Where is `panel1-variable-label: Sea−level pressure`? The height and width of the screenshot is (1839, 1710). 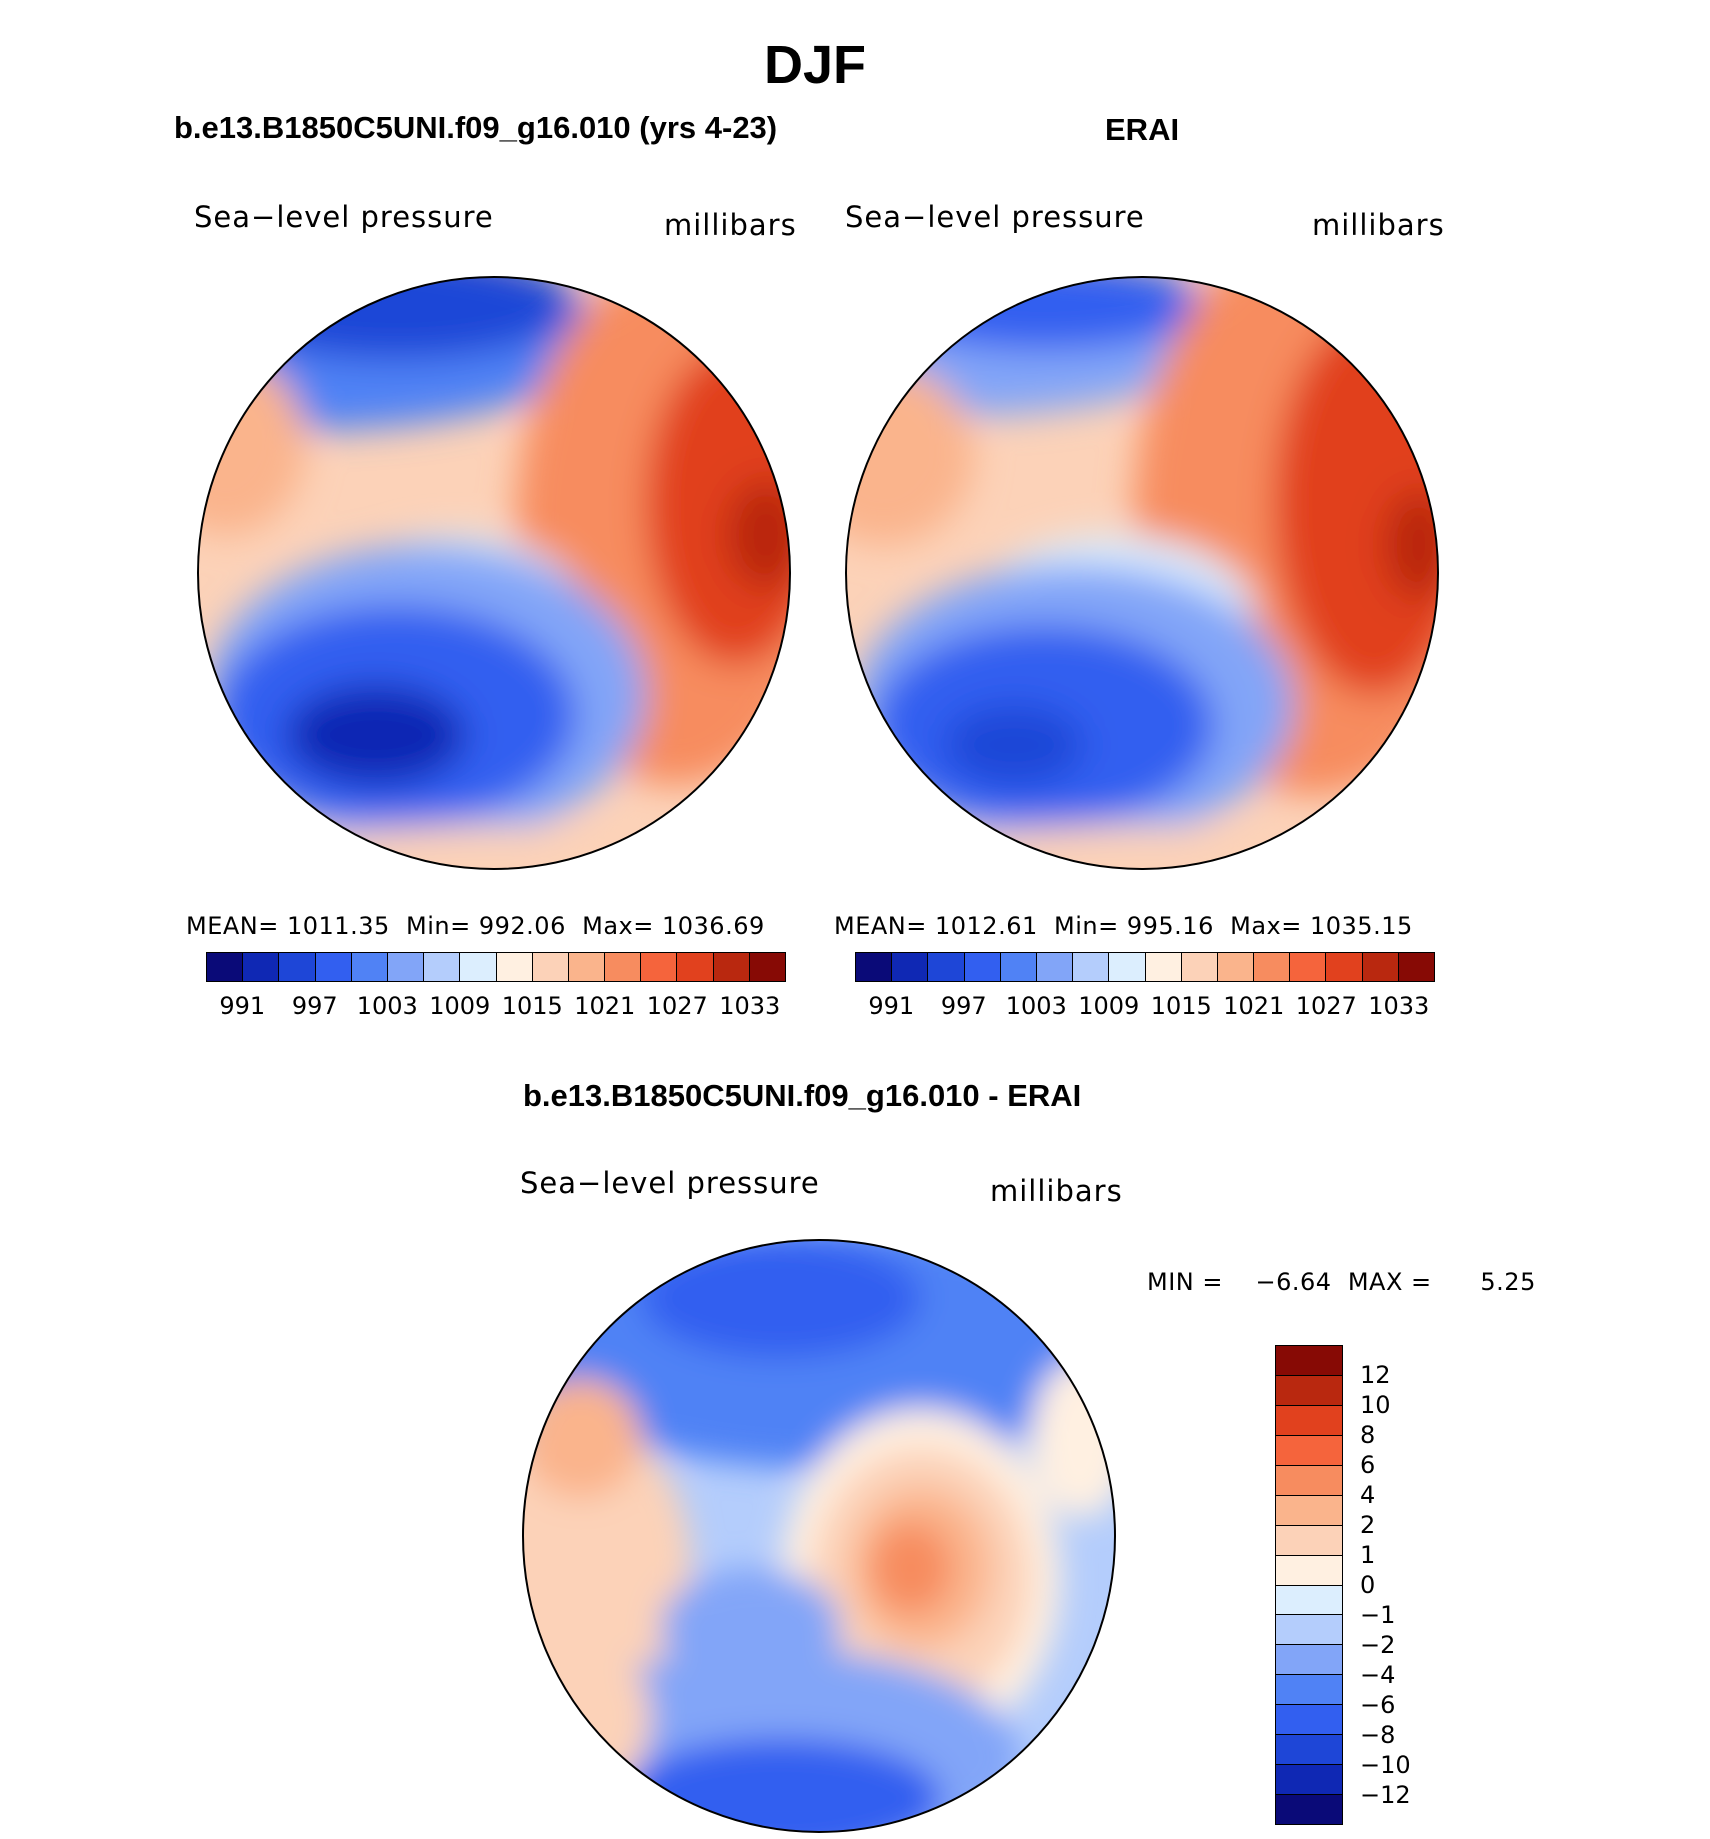
panel1-variable-label: Sea−level pressure is located at coordinates (344, 217).